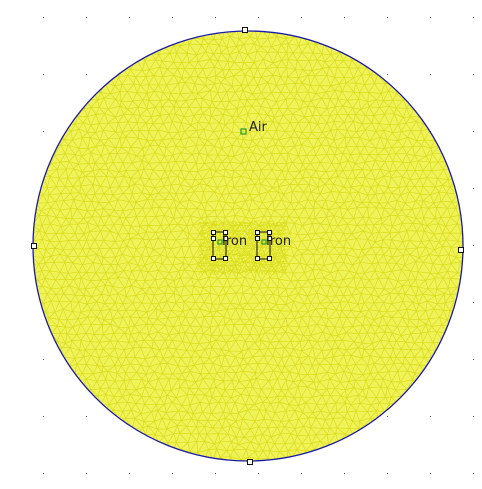 This screenshot has width=482, height=489. What do you see at coordinates (263, 245) in the screenshot?
I see `iron-block-right` at bounding box center [263, 245].